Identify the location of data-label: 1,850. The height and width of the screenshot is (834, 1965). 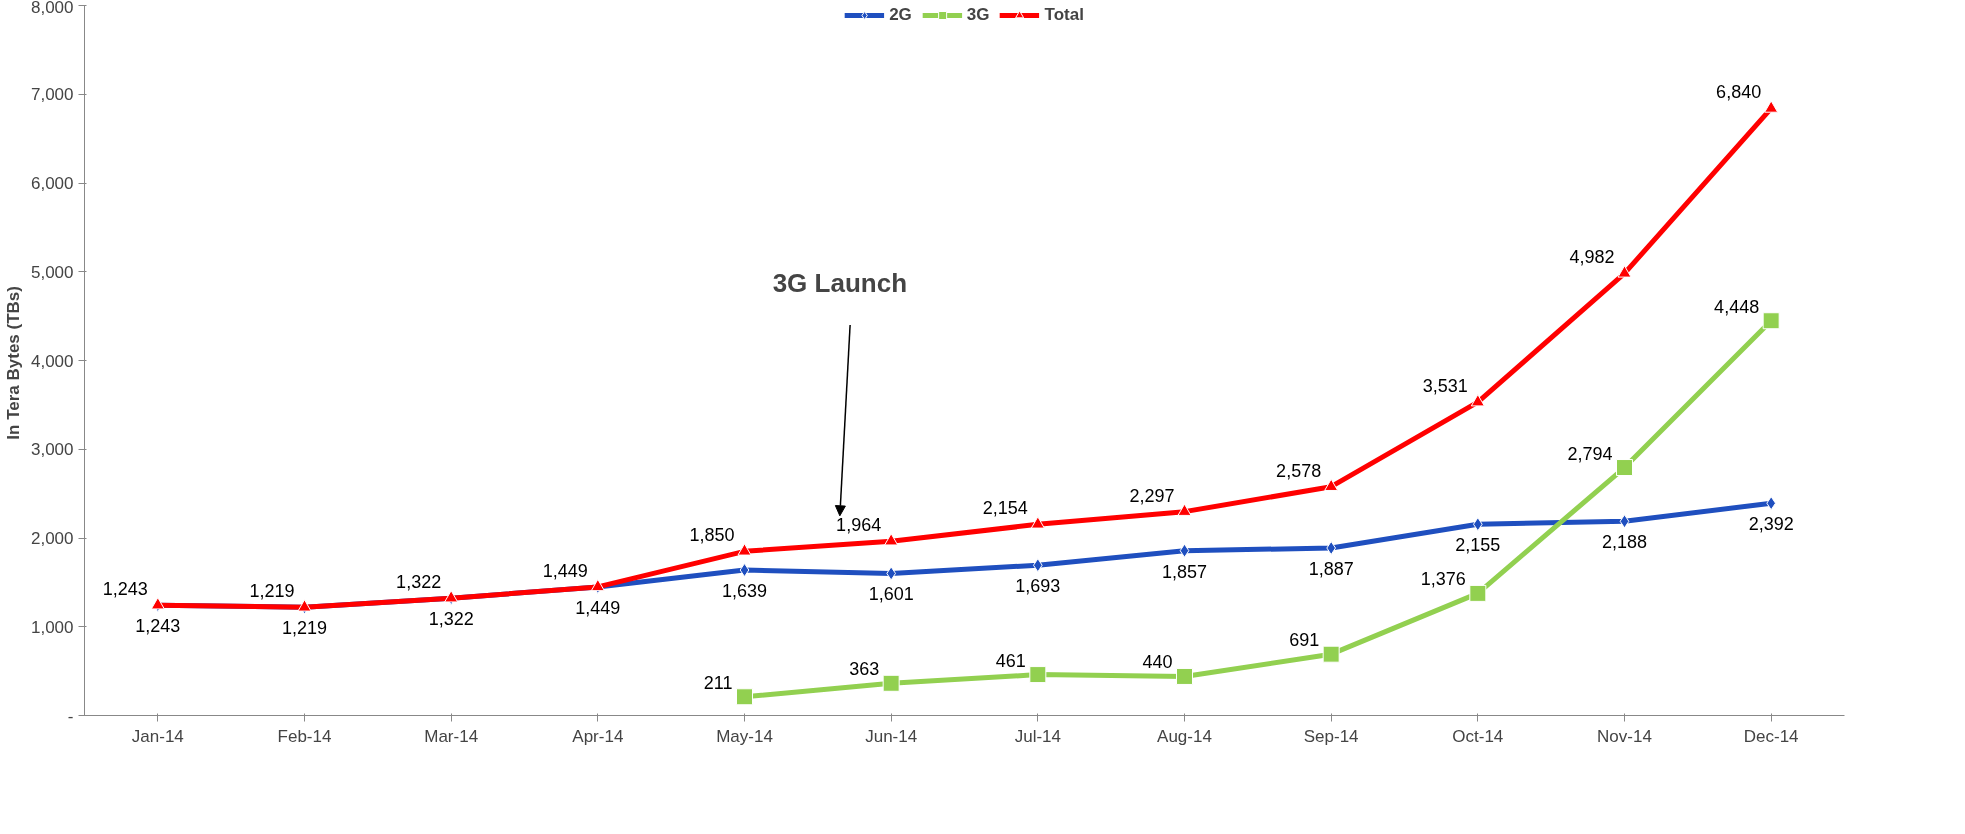
(712, 535).